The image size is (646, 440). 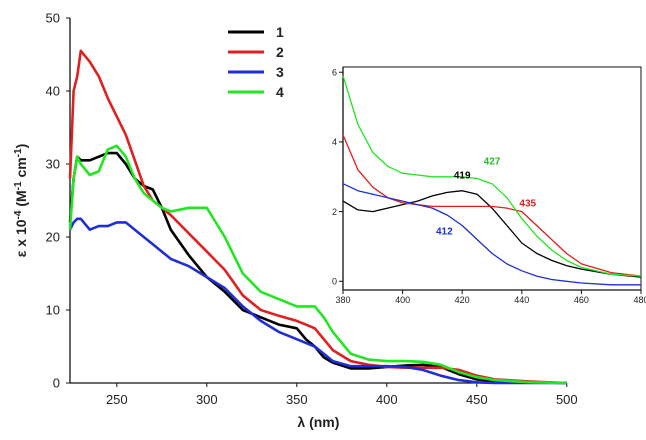 What do you see at coordinates (334, 72) in the screenshot?
I see `y-tick-label: 6` at bounding box center [334, 72].